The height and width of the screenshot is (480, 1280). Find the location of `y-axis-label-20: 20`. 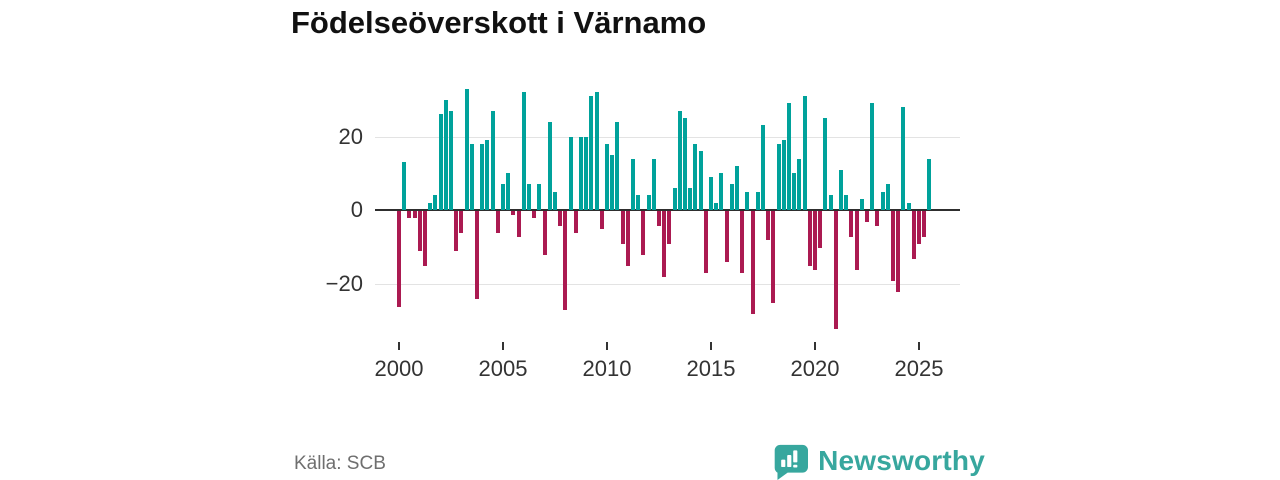

y-axis-label-20: 20 is located at coordinates (350, 136).